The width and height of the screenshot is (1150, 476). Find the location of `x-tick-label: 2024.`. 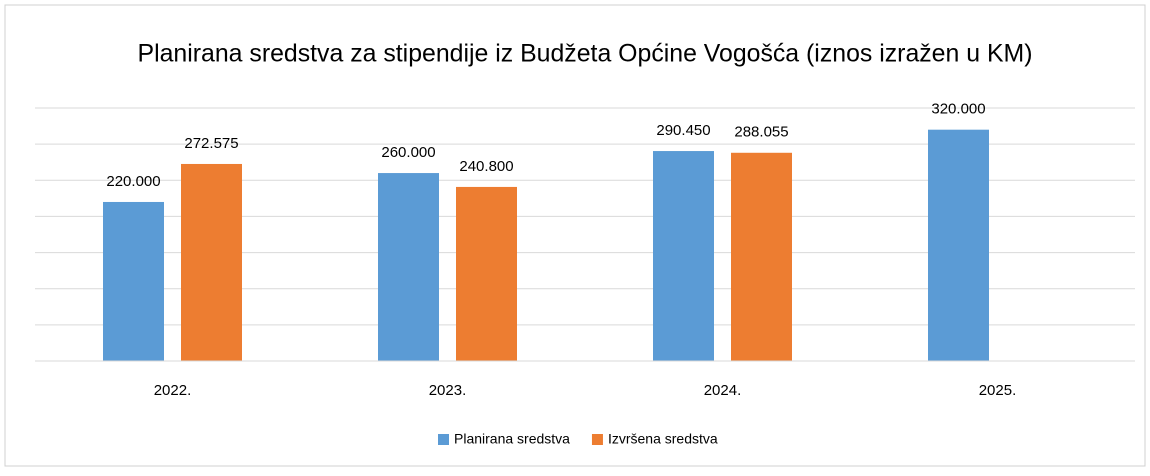

x-tick-label: 2024. is located at coordinates (723, 390).